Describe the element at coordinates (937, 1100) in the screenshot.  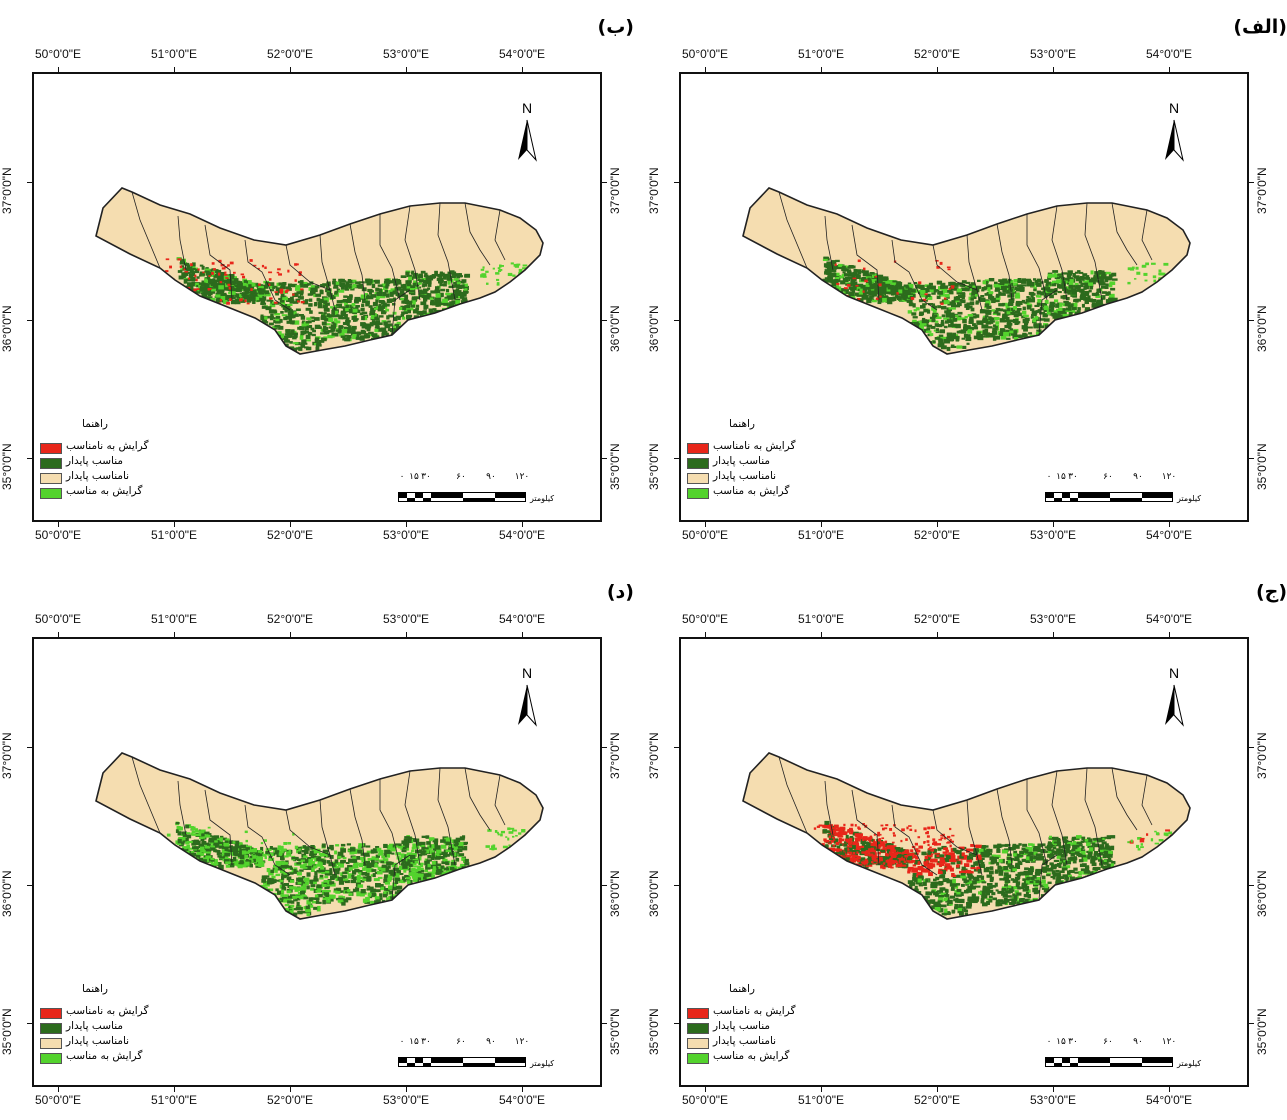
I see `longitude-label: 52°0'0"E` at that location.